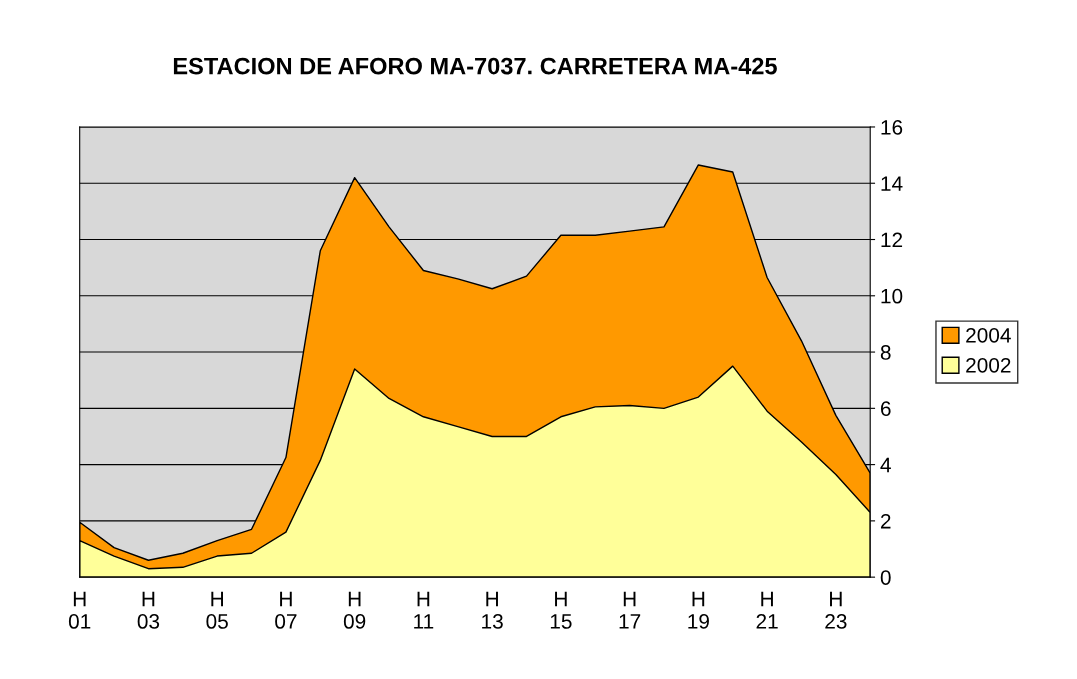  What do you see at coordinates (286, 610) in the screenshot?
I see `x-tick-label: H 07` at bounding box center [286, 610].